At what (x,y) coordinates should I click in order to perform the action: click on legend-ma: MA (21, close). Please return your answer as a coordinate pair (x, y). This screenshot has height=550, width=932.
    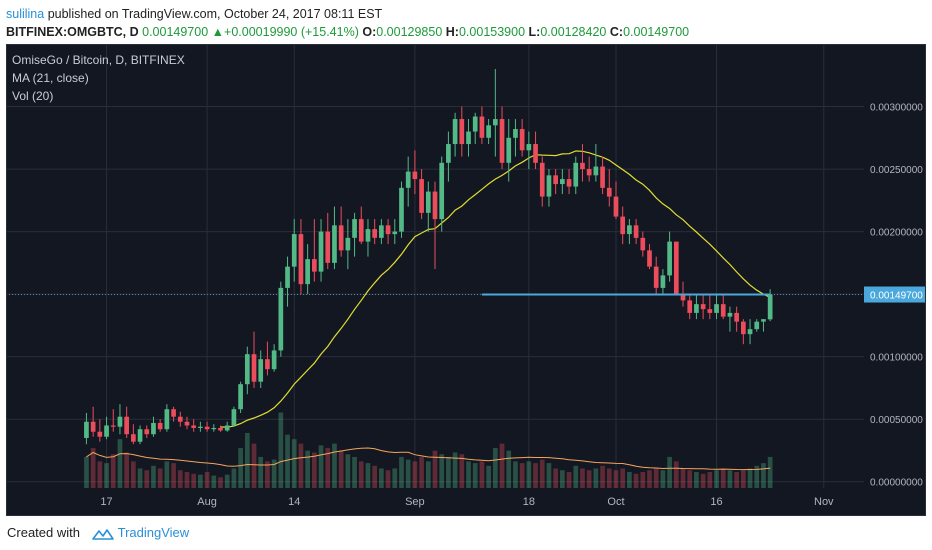
    Looking at the image, I should click on (50, 78).